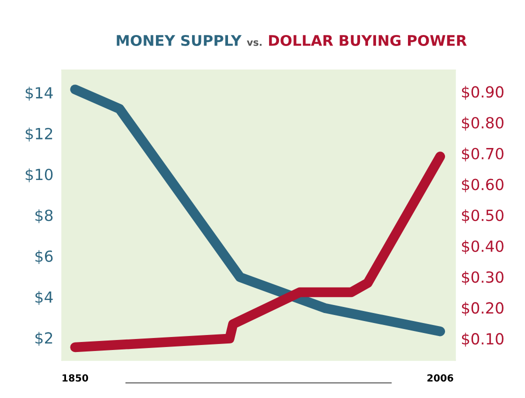  Describe the element at coordinates (440, 378) in the screenshot. I see `x-tick-label: 2006` at that location.